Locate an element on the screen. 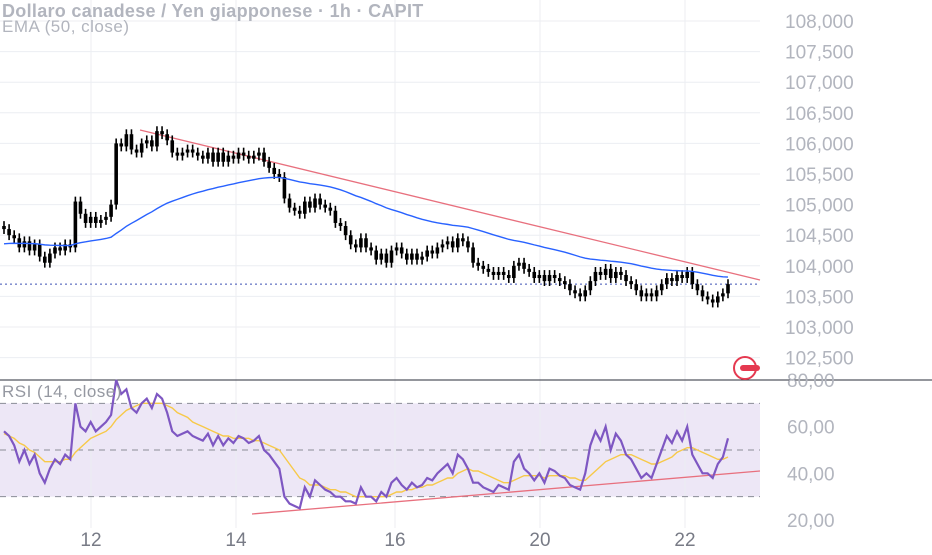 The image size is (932, 555). price-axis-tick-label: 105,000 is located at coordinates (819, 206).